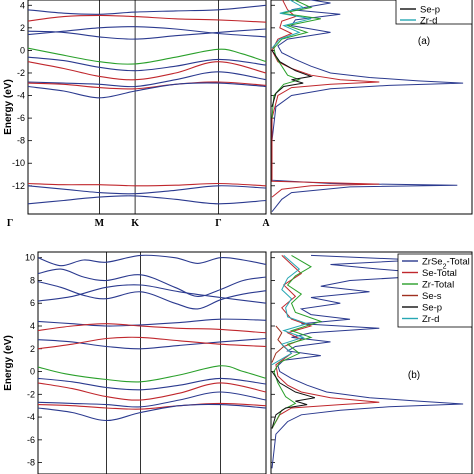  What do you see at coordinates (32, 280) in the screenshot?
I see `y-tick-label: 8` at bounding box center [32, 280].